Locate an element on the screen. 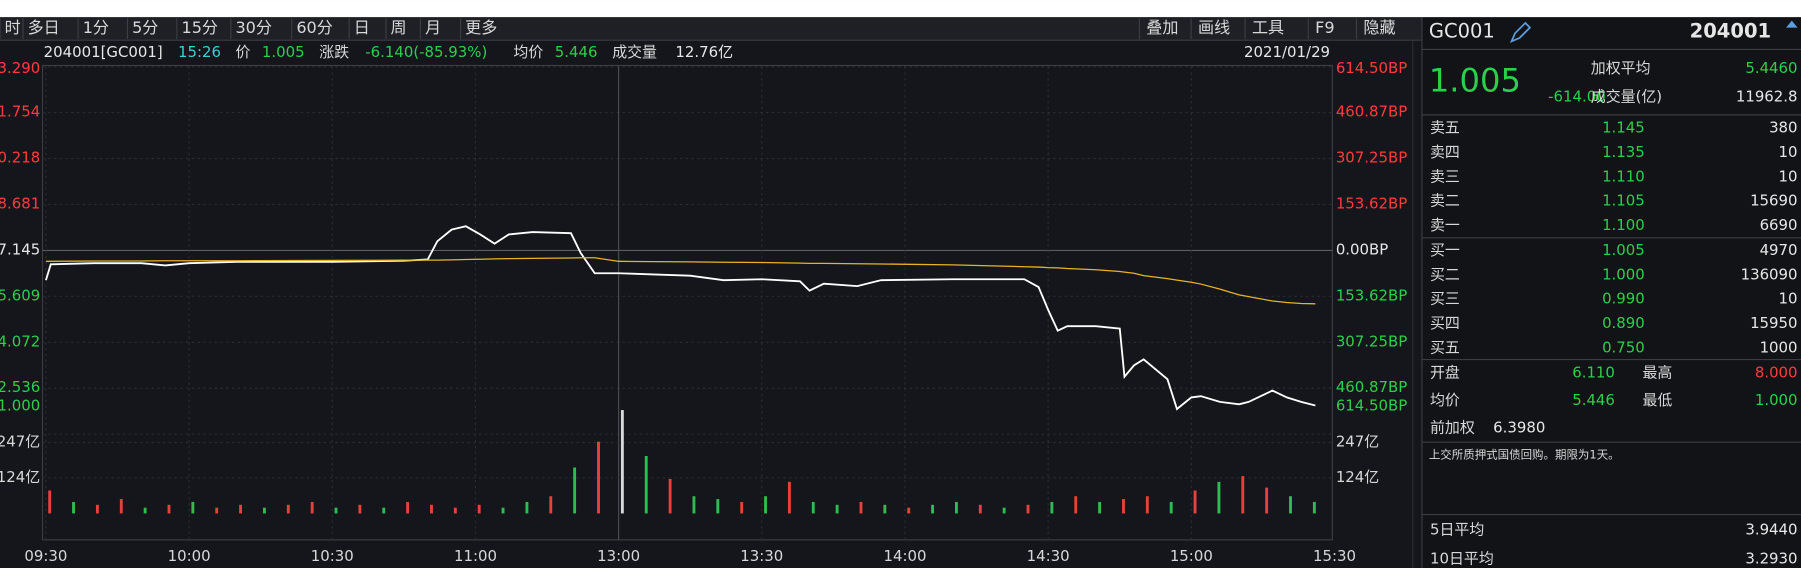 This screenshot has height=568, width=1801. tab: 更多 is located at coordinates (481, 27).